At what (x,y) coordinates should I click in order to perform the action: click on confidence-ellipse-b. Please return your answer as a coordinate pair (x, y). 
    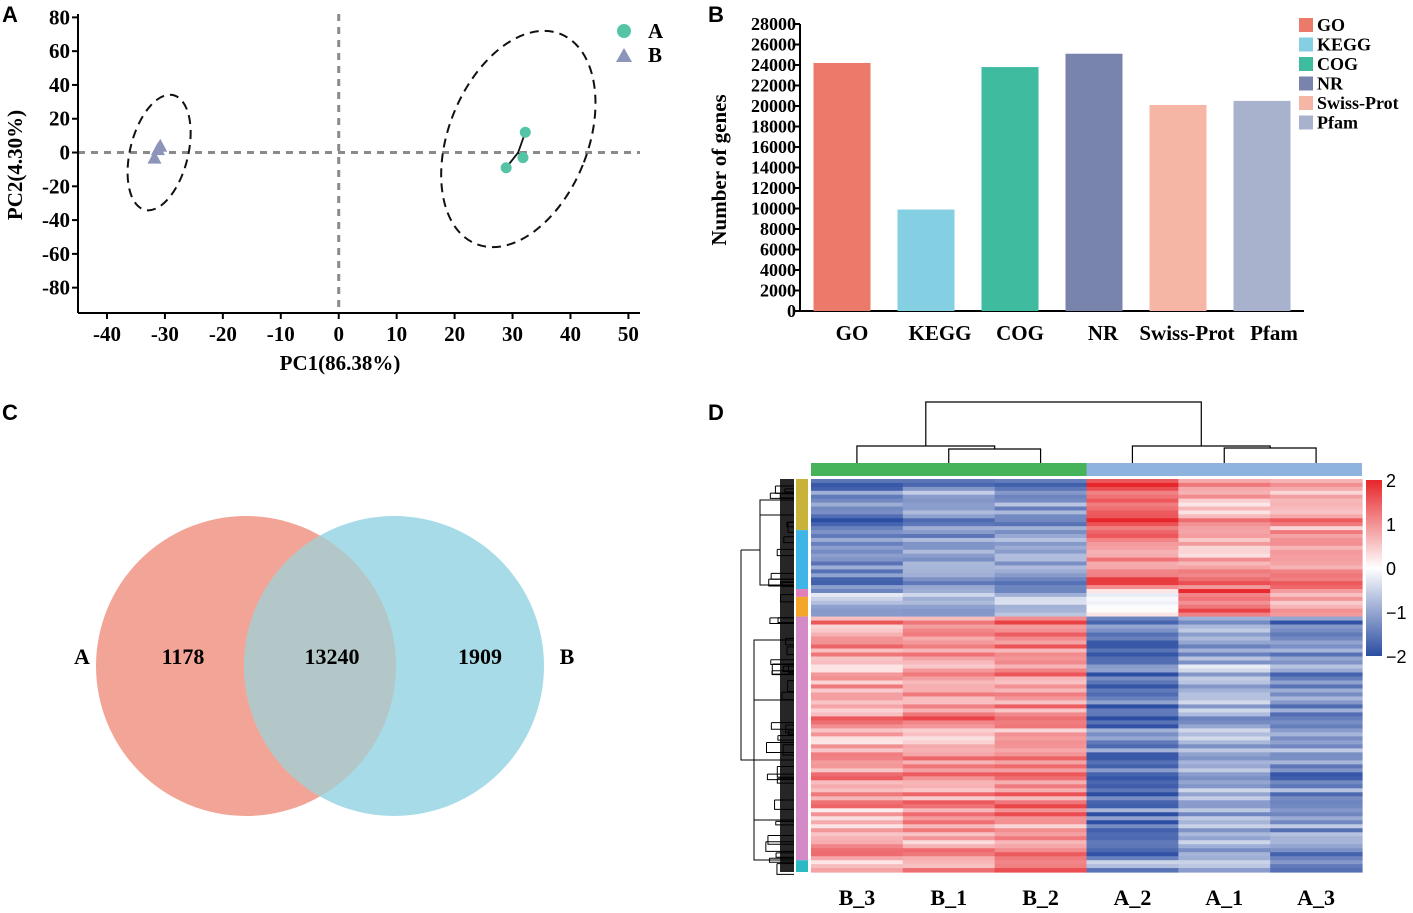
    Looking at the image, I should click on (159, 152).